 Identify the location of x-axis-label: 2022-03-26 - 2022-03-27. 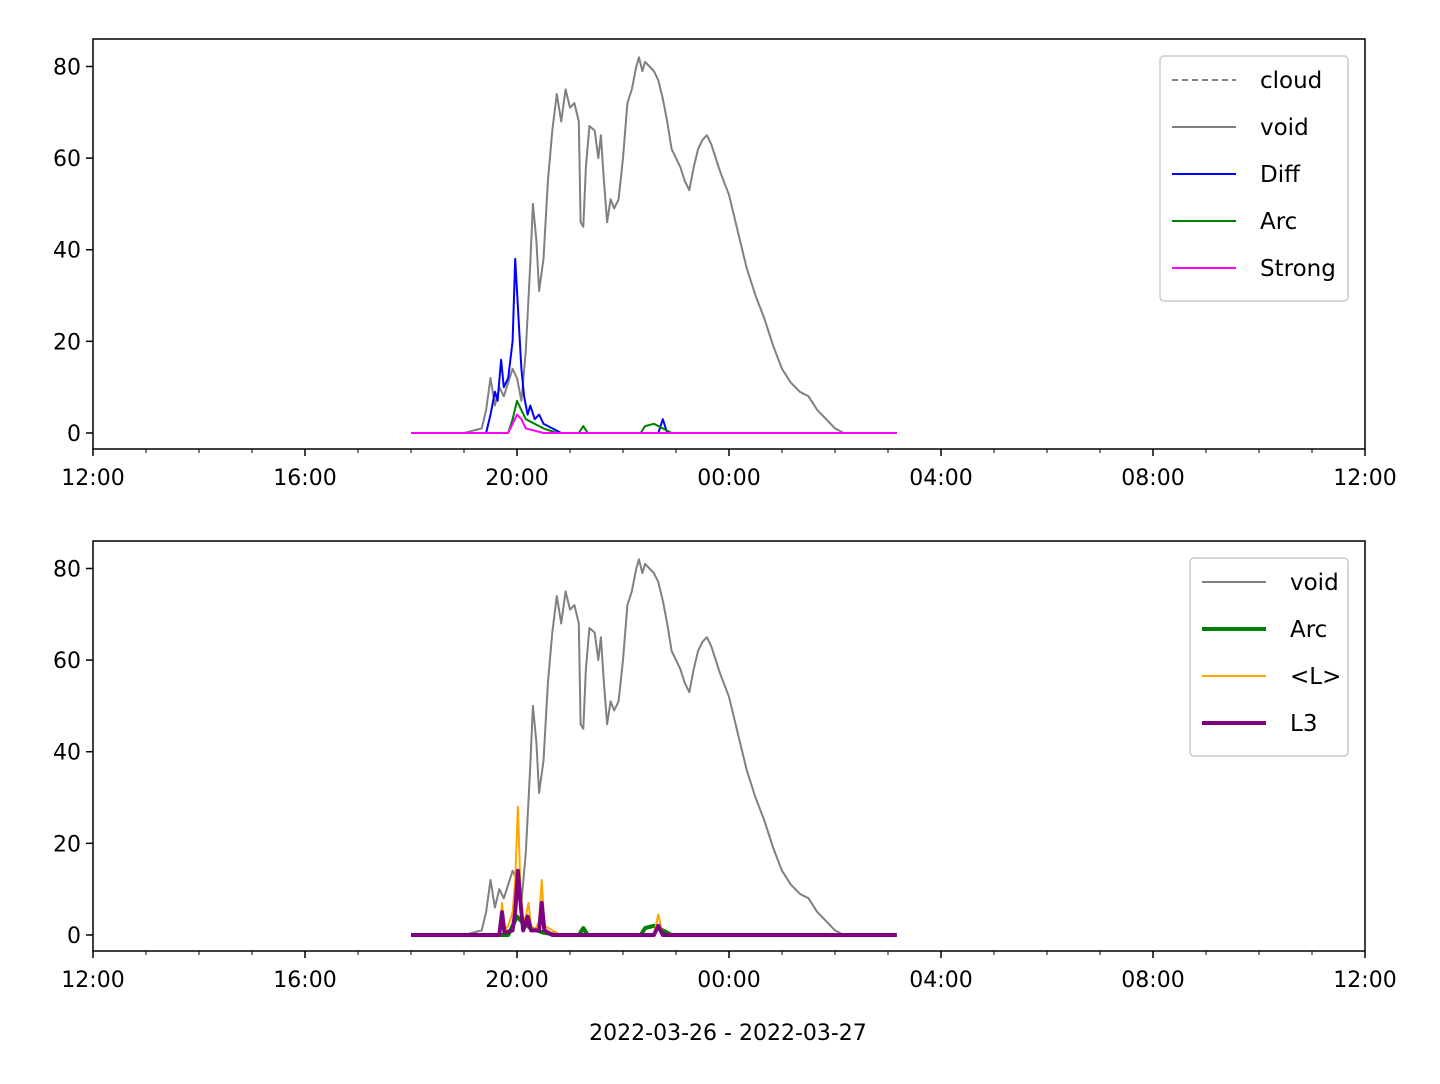
(728, 1033).